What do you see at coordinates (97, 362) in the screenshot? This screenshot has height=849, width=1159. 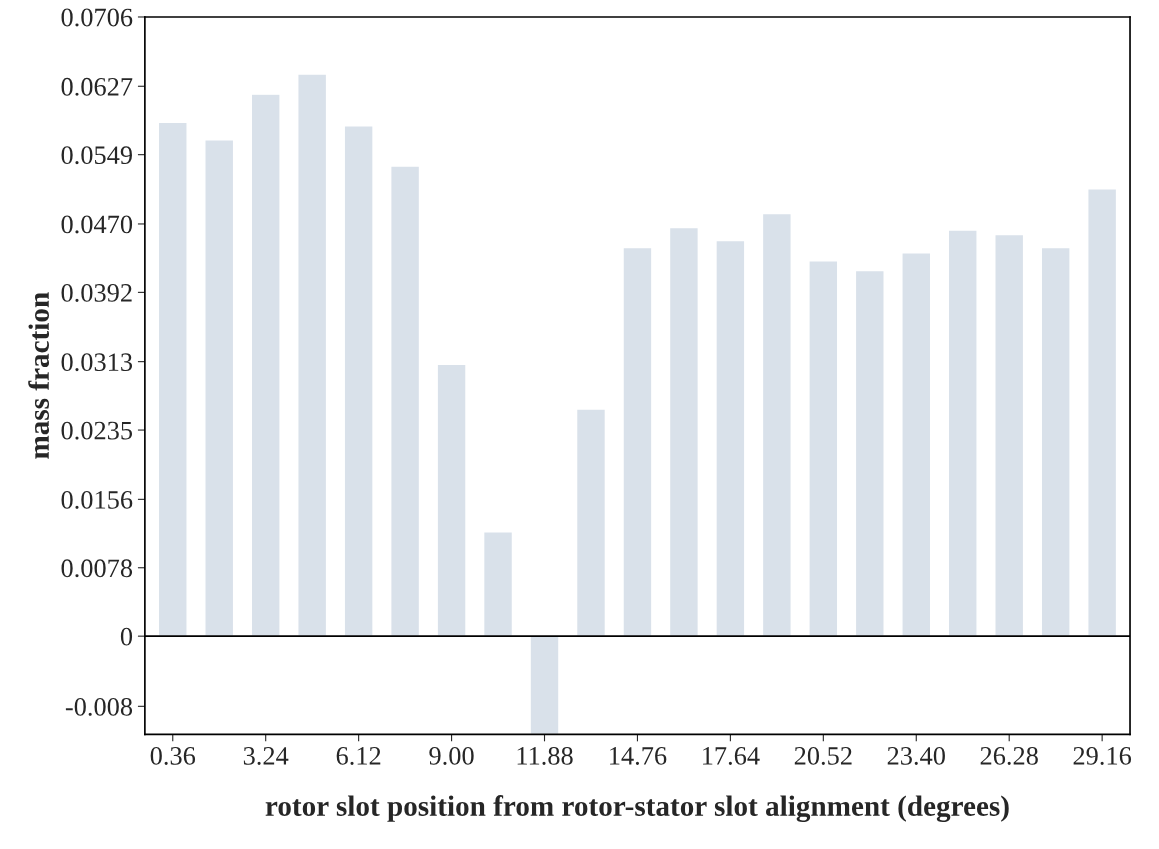 I see `y-tick-label: 0.0313` at bounding box center [97, 362].